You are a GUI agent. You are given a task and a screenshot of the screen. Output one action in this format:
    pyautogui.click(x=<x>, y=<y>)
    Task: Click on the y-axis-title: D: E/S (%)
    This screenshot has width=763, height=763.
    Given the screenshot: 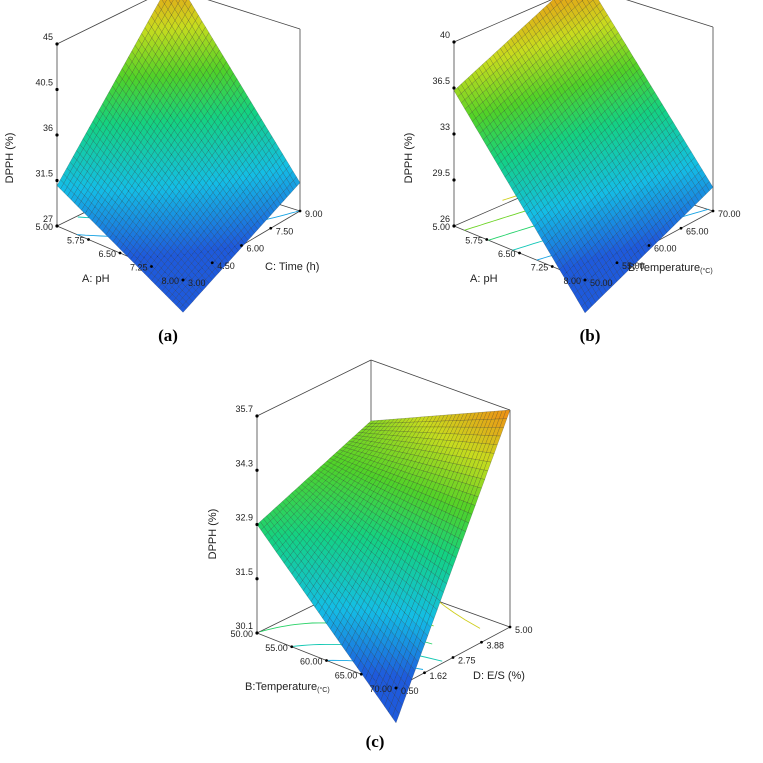 What is the action you would take?
    pyautogui.click(x=499, y=676)
    